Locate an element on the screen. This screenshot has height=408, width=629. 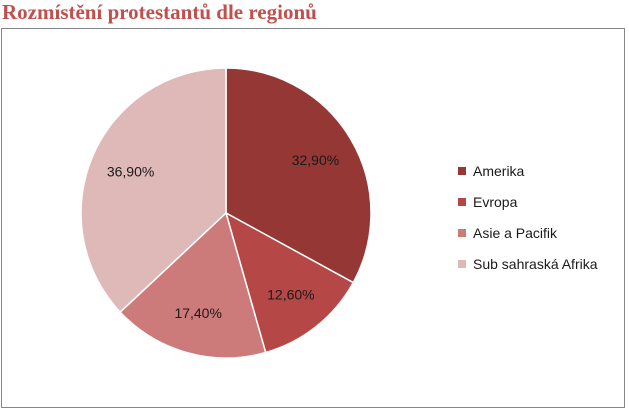
data-label-evropa: 12,60% is located at coordinates (290, 294).